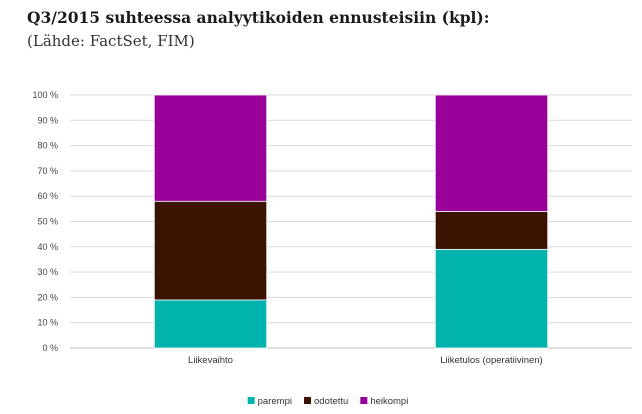 The image size is (642, 414). What do you see at coordinates (47, 323) in the screenshot?
I see `y-tick-label: 10 %` at bounding box center [47, 323].